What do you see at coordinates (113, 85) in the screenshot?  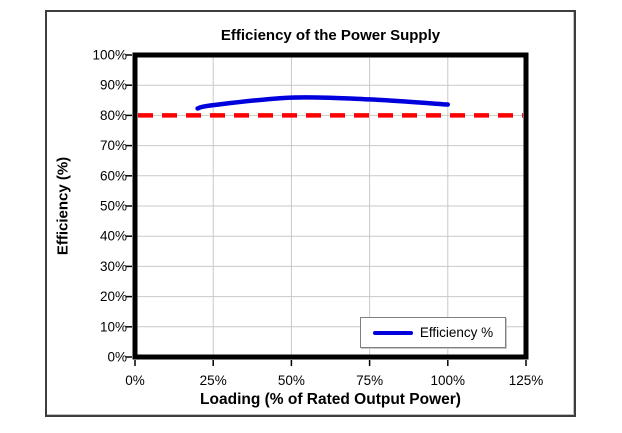 I see `y-tick-label: 90%` at bounding box center [113, 85].